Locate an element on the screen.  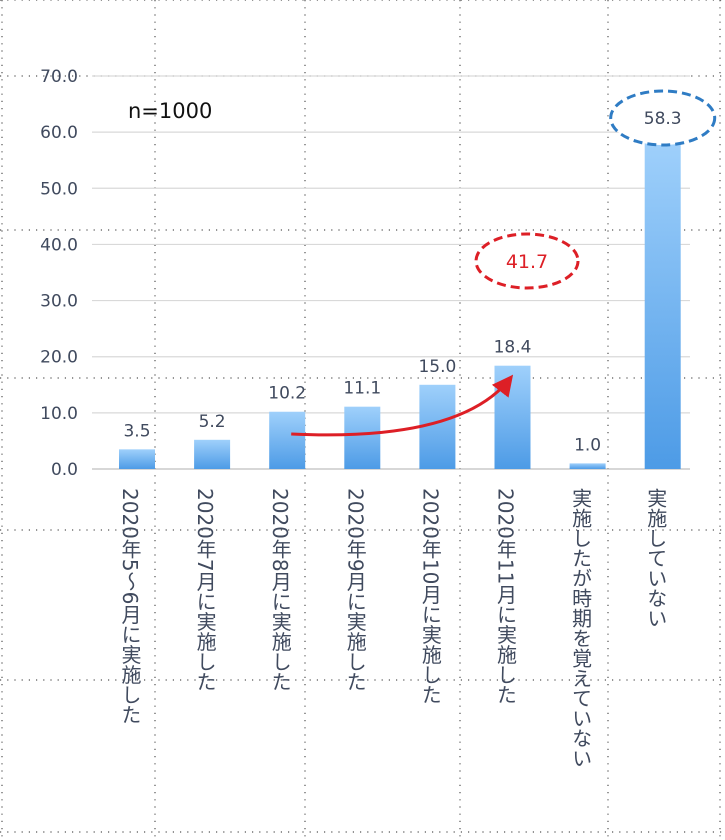
sum-label: 41.7 is located at coordinates (527, 262).